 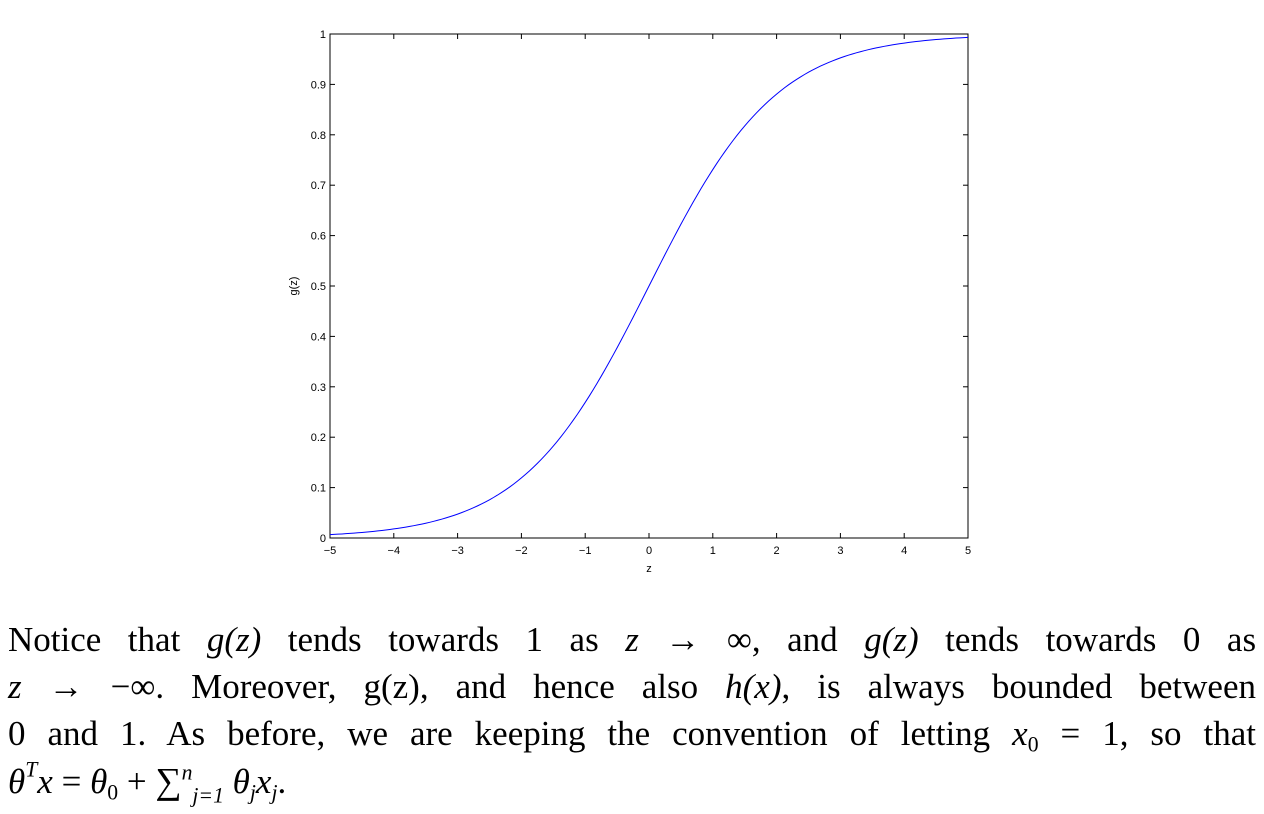 I want to click on x-tick-label: 1, so click(x=713, y=551).